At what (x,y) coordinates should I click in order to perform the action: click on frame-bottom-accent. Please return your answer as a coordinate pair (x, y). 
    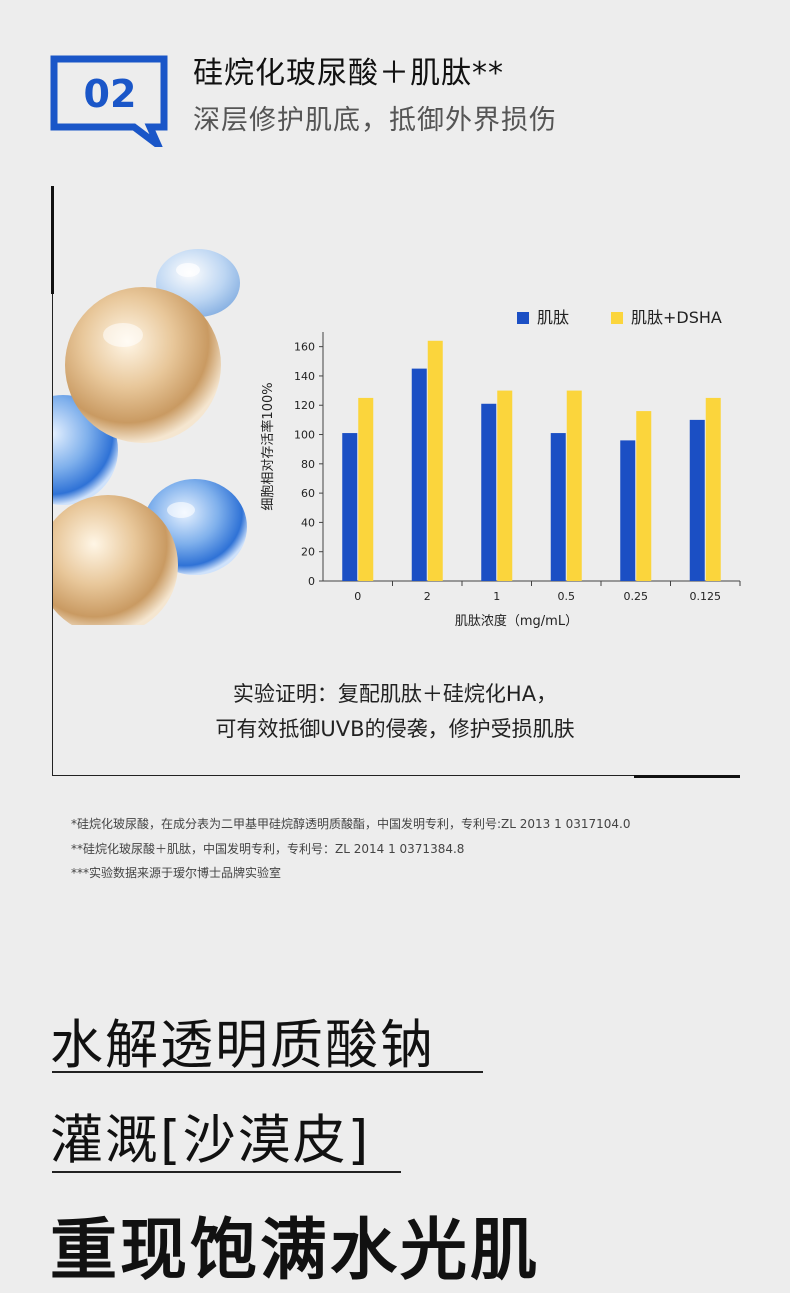
    Looking at the image, I should click on (687, 776).